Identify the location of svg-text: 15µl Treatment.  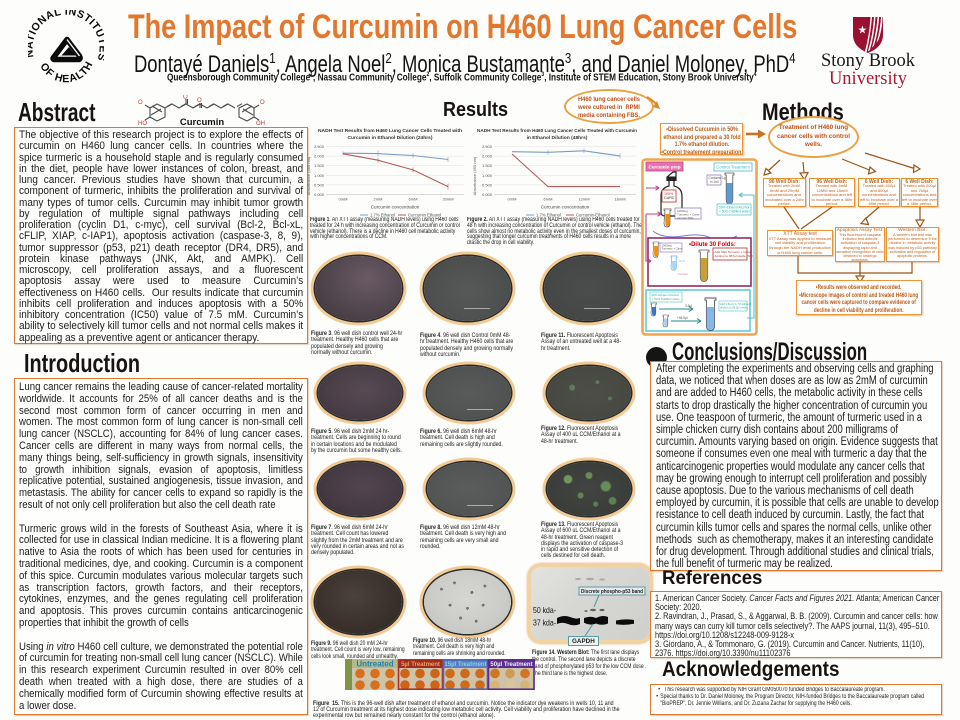
(465, 665).